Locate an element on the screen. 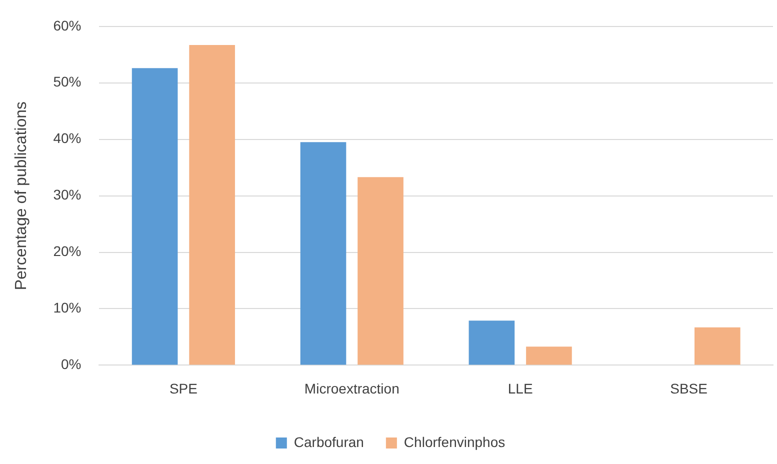  x-tick-label: SBSE is located at coordinates (689, 388).